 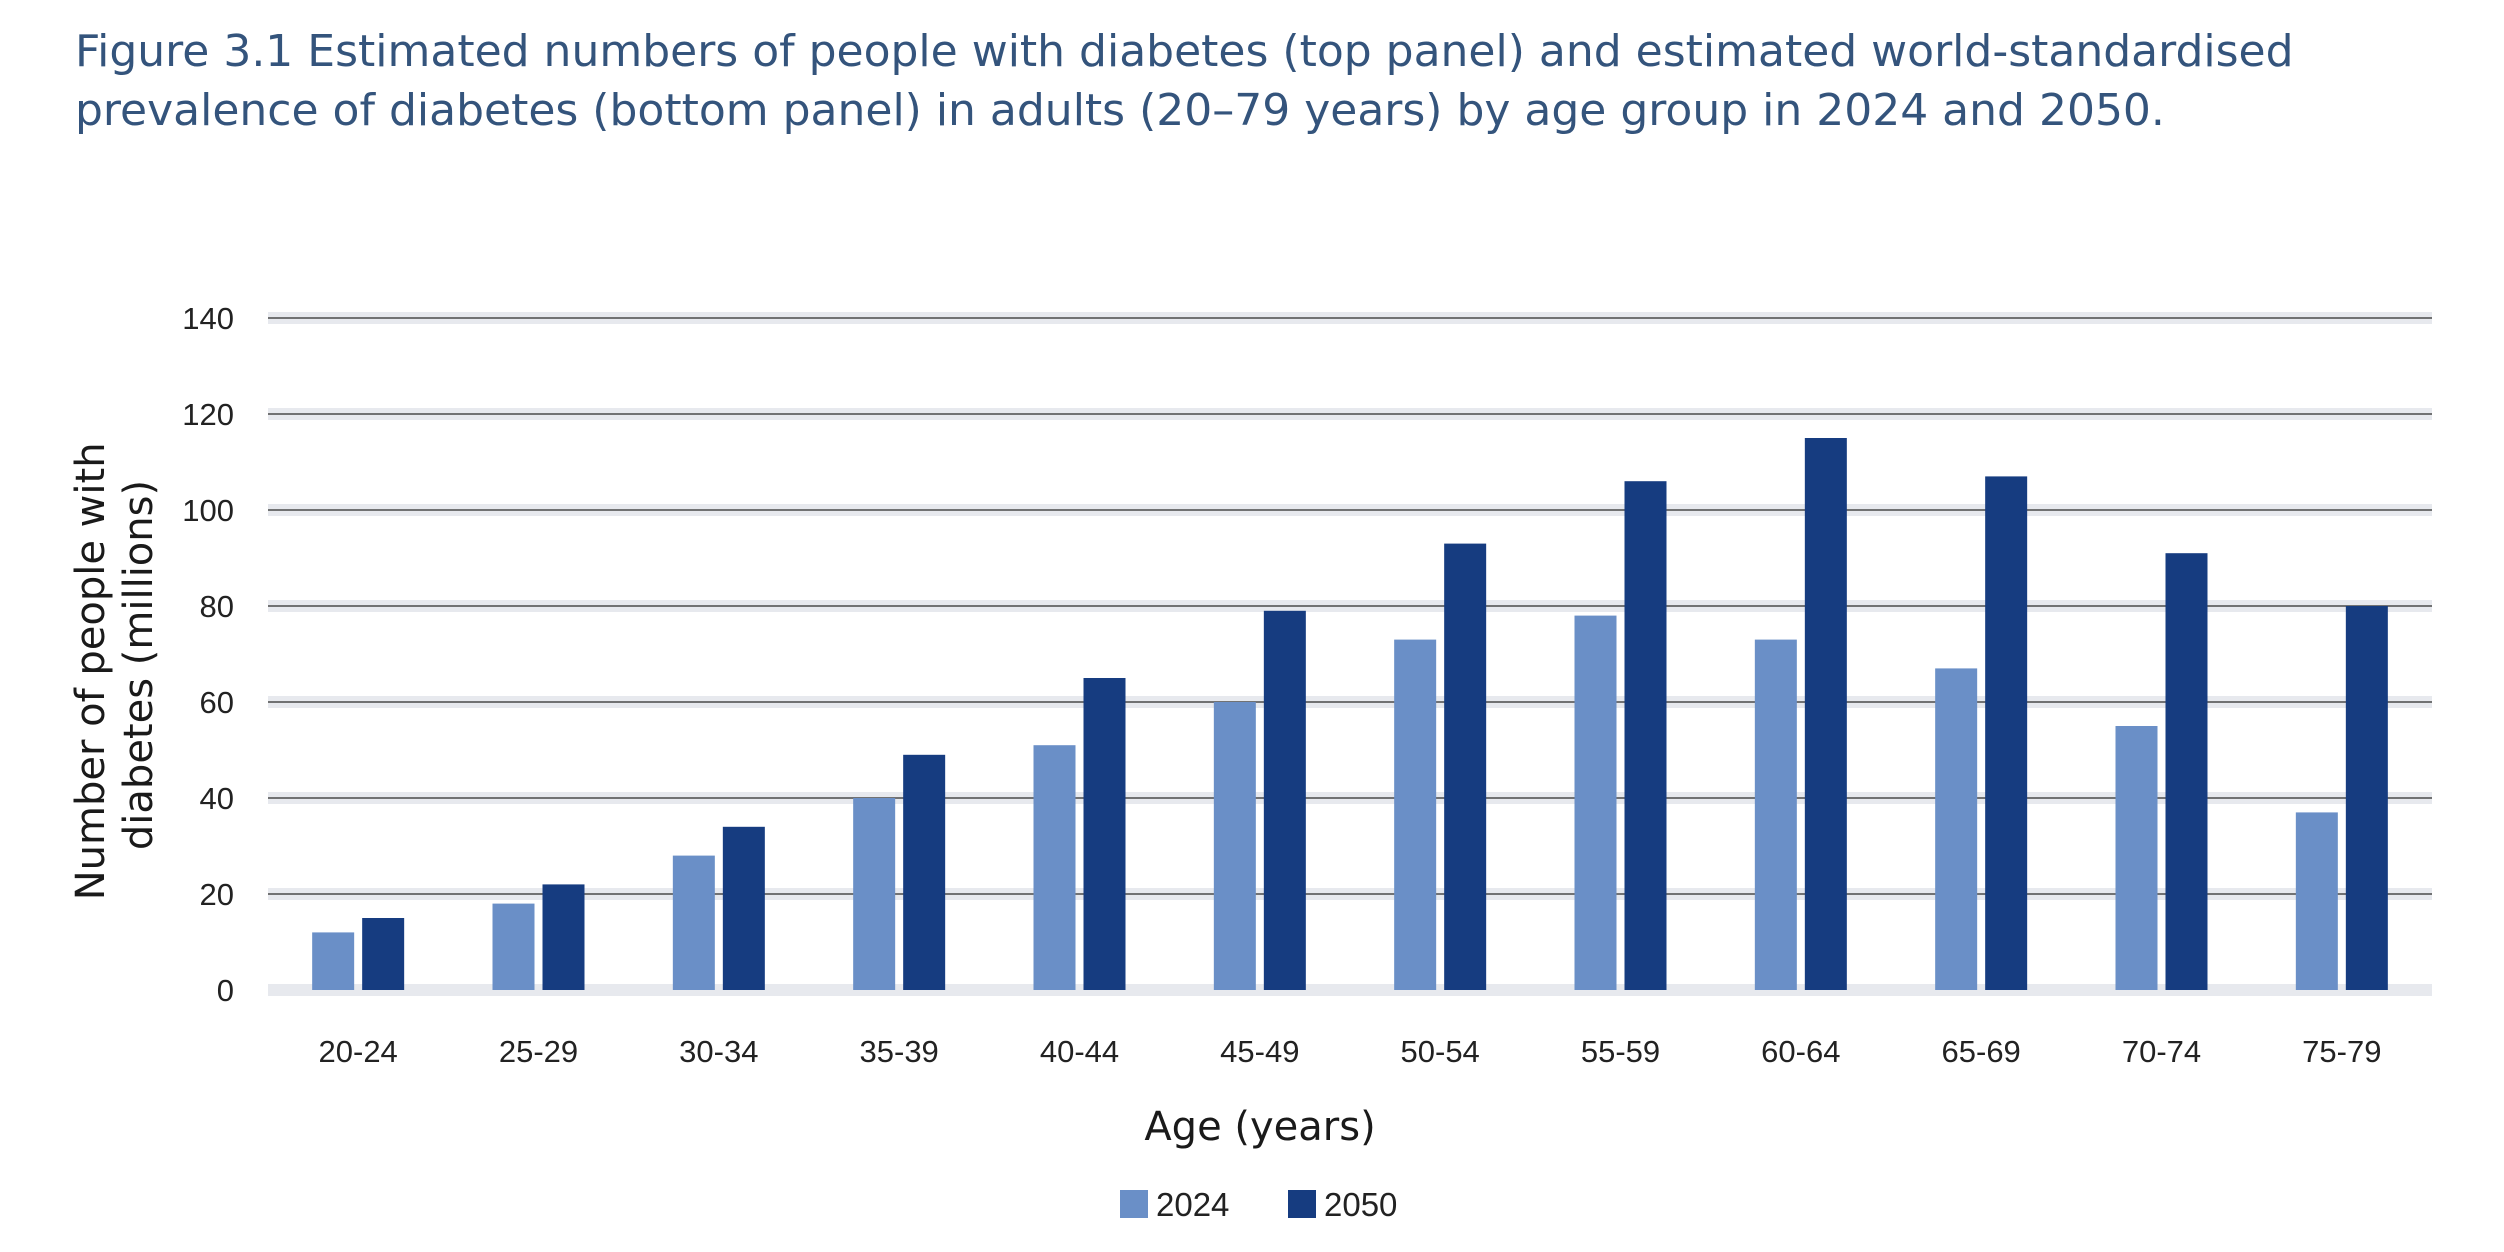 What do you see at coordinates (718, 1051) in the screenshot?
I see `x-tick-label: 30-34` at bounding box center [718, 1051].